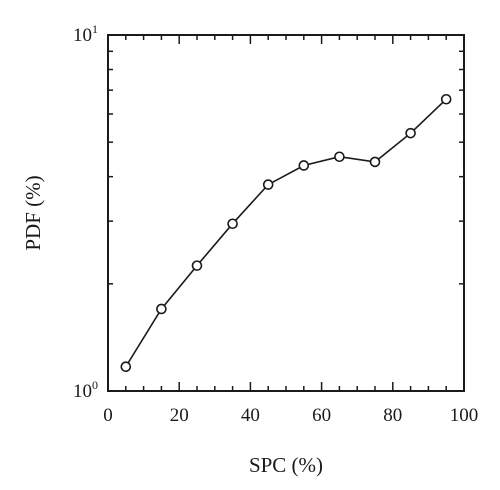 The width and height of the screenshot is (500, 490). Describe the element at coordinates (464, 415) in the screenshot. I see `x-tick-label: 100` at that location.